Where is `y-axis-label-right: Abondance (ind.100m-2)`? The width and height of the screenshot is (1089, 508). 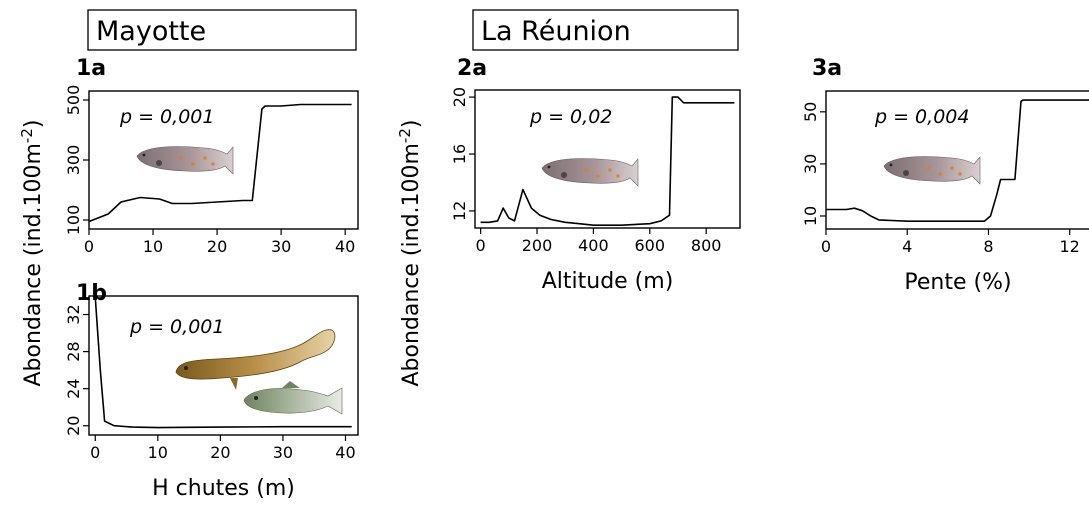
y-axis-label-right: Abondance (ind.100m-2) is located at coordinates (410, 252).